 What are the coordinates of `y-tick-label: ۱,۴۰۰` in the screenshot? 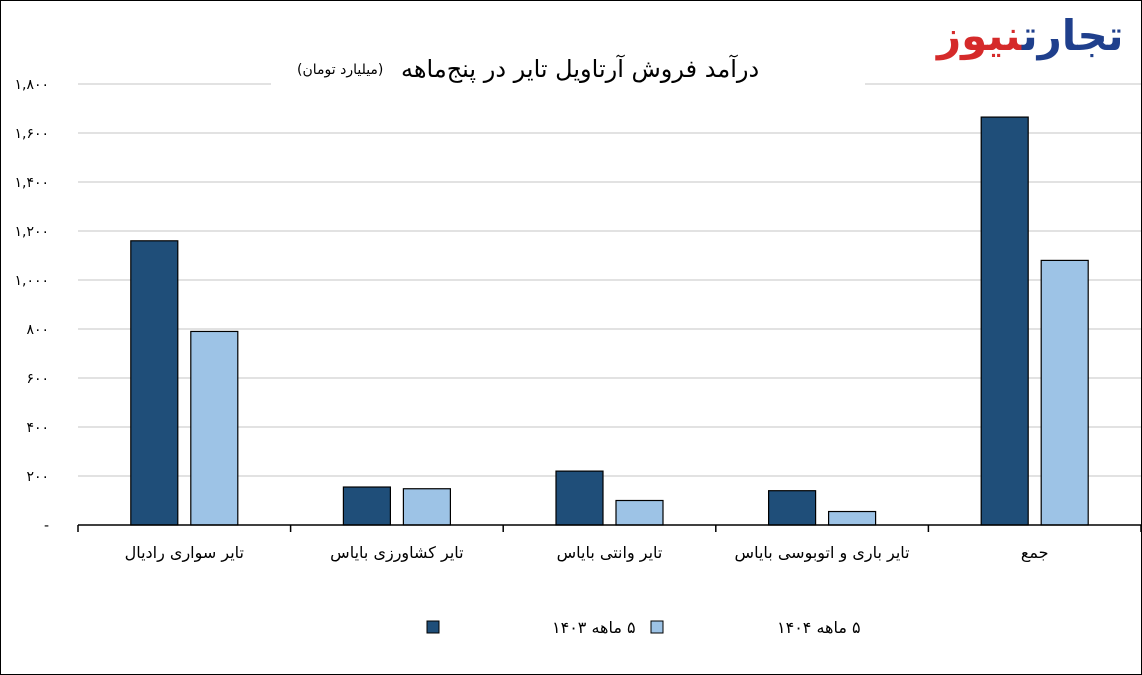 It's located at (31, 183).